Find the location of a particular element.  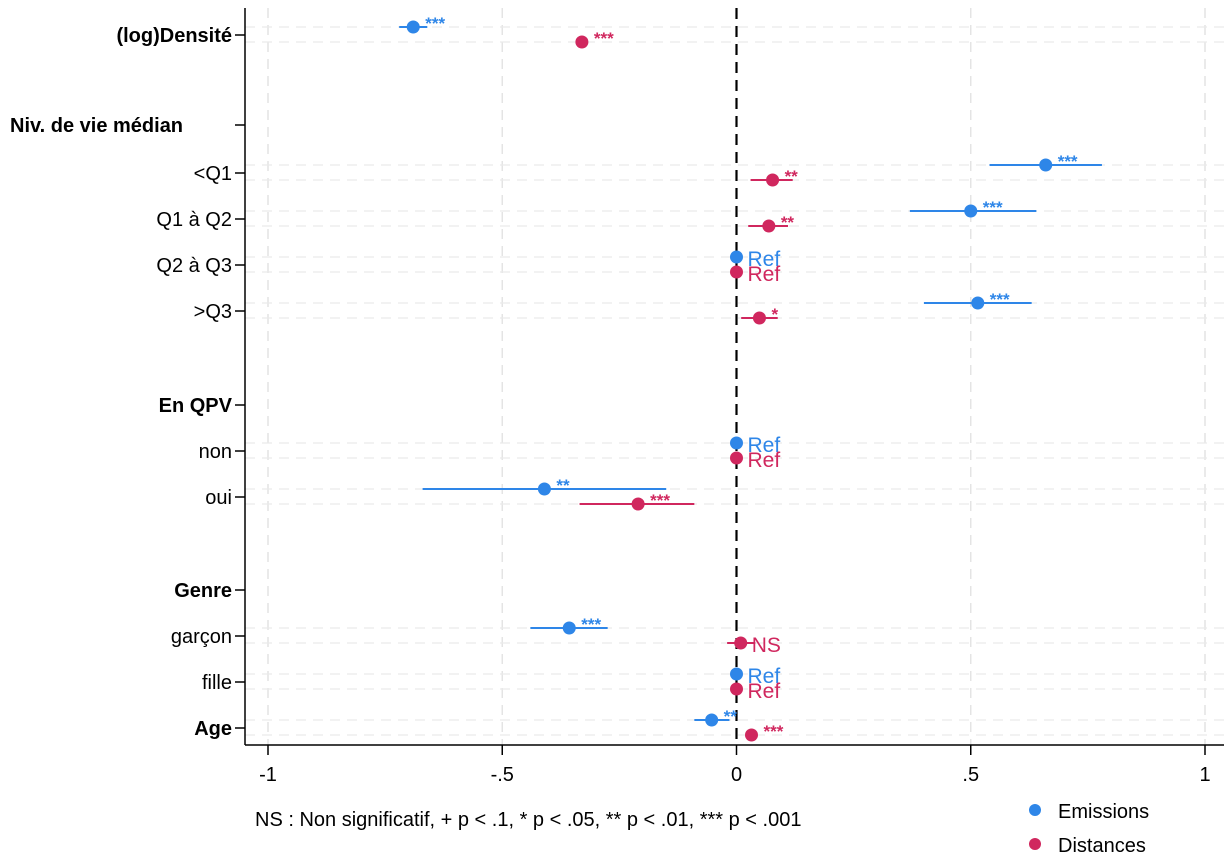

y-tick-label-non: non is located at coordinates (215, 452).